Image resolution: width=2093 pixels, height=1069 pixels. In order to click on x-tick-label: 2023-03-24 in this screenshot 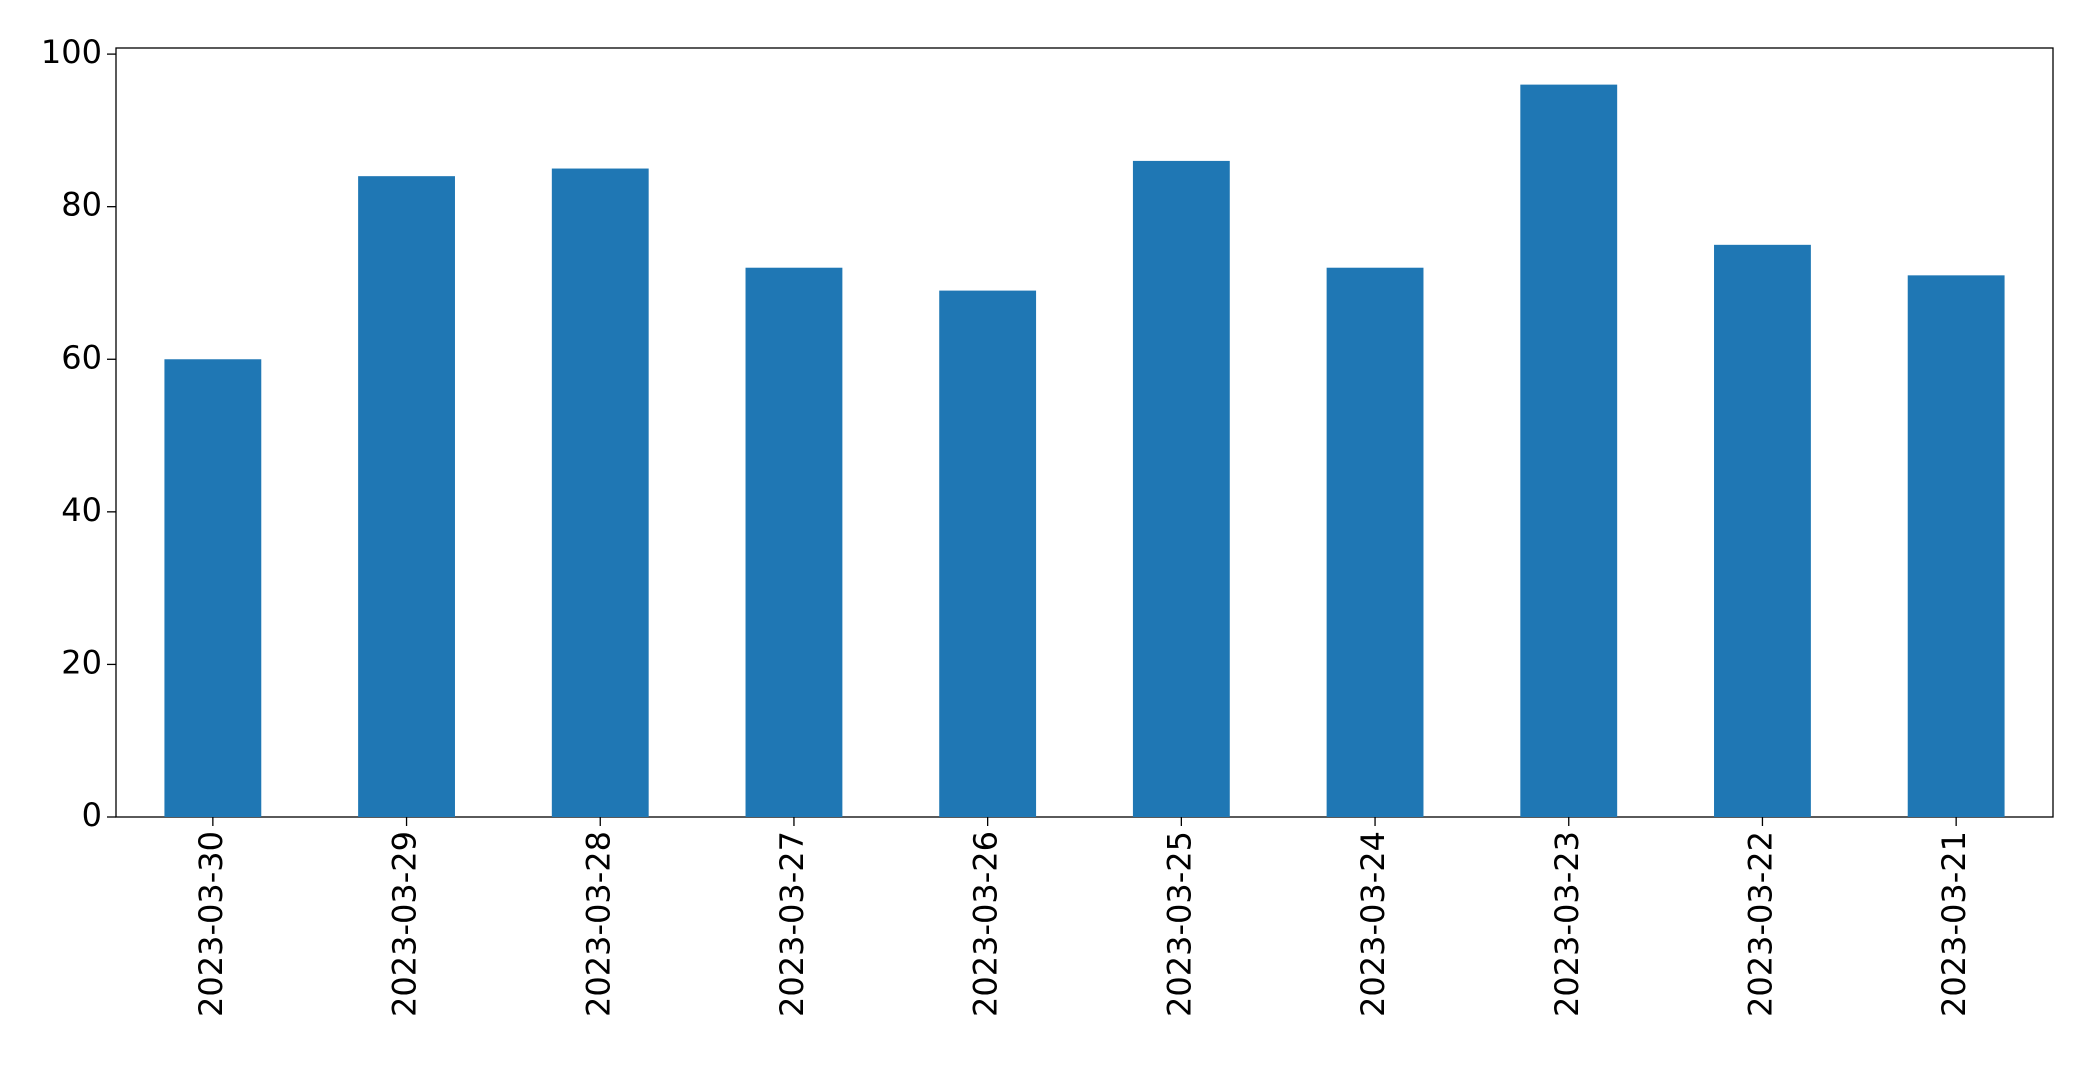, I will do `click(1373, 924)`.